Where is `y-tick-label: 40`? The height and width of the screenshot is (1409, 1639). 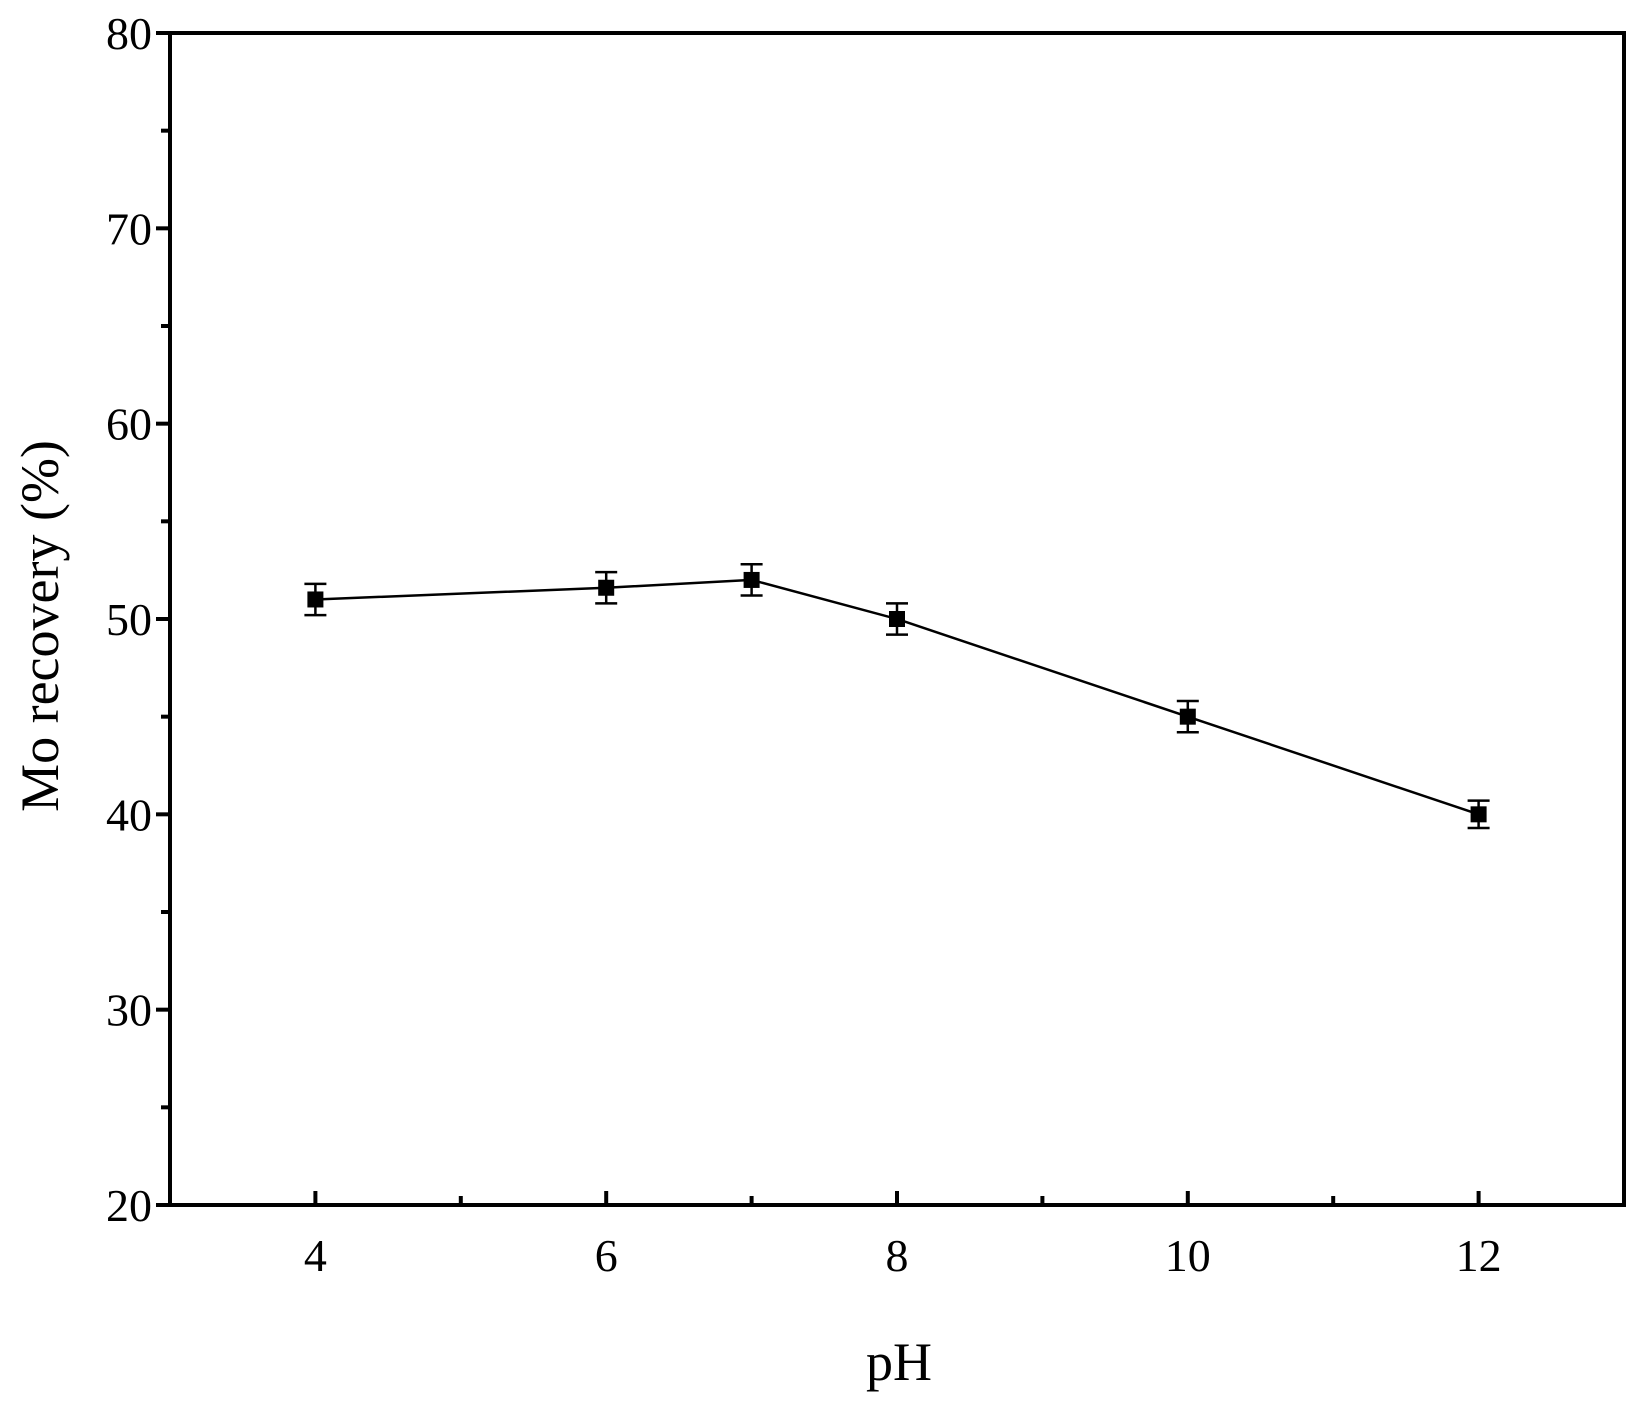 y-tick-label: 40 is located at coordinates (129, 814).